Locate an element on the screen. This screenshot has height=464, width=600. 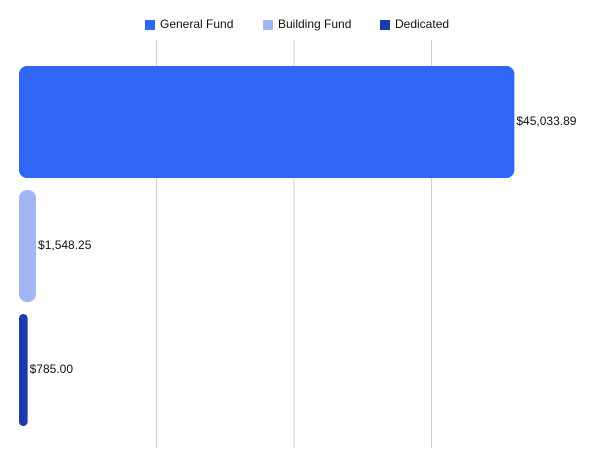
data-label: $1,548.25 is located at coordinates (65, 245).